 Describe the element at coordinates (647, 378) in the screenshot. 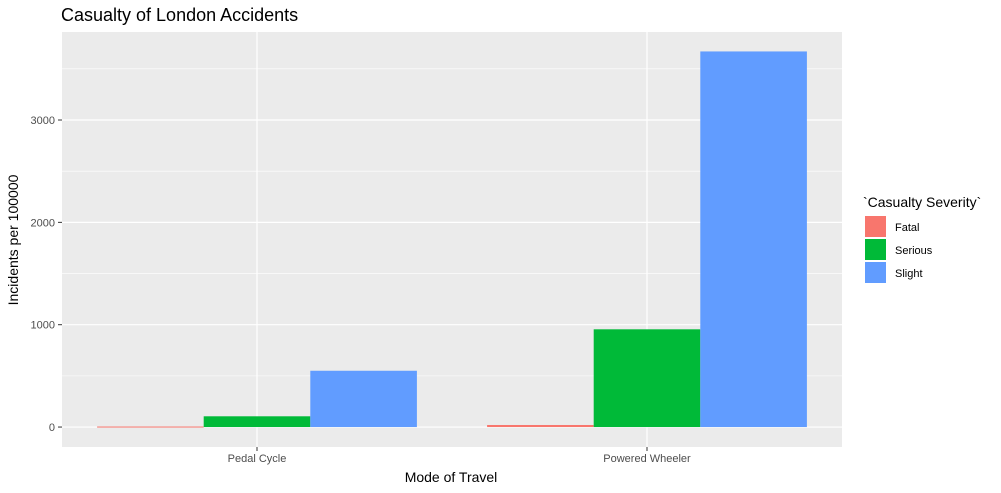

I see `bar-serious-powered-wheeler` at that location.